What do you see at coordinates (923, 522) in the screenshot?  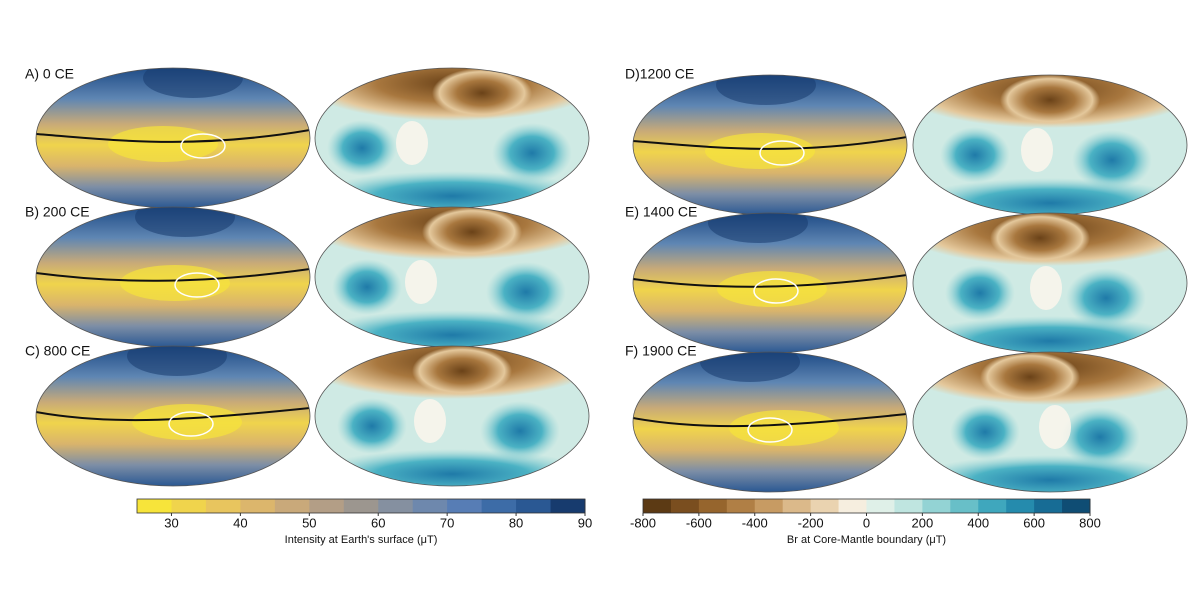 I see `tick-label: 200` at bounding box center [923, 522].